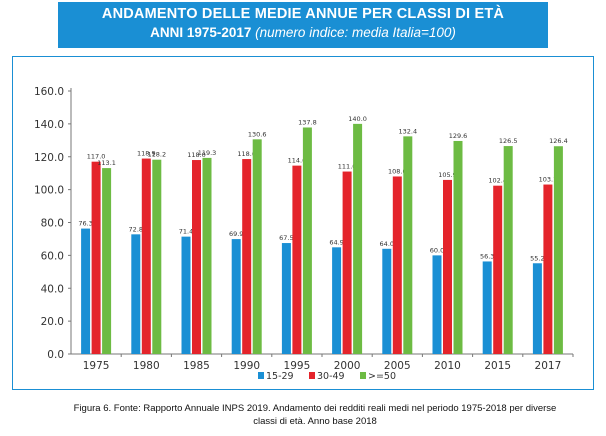 The height and width of the screenshot is (436, 606). What do you see at coordinates (307, 241) in the screenshot?
I see `bar-50-1995` at bounding box center [307, 241].